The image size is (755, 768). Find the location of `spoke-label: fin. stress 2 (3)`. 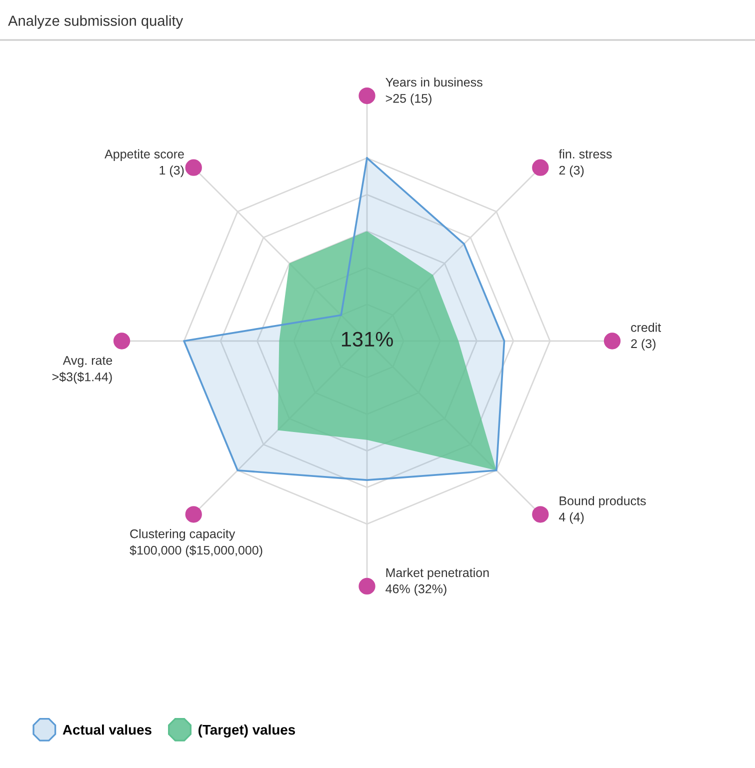

spoke-label: fin. stress 2 (3) is located at coordinates (585, 163).